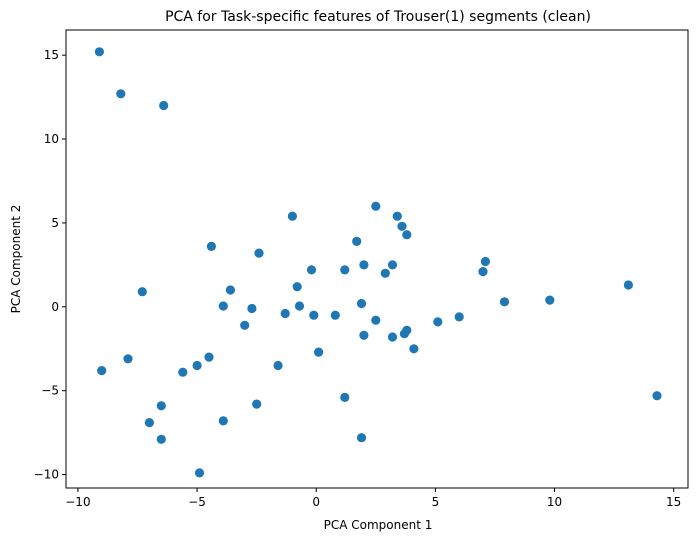 This screenshot has width=698, height=545. What do you see at coordinates (51, 55) in the screenshot?
I see `y-tick-label: 15` at bounding box center [51, 55].